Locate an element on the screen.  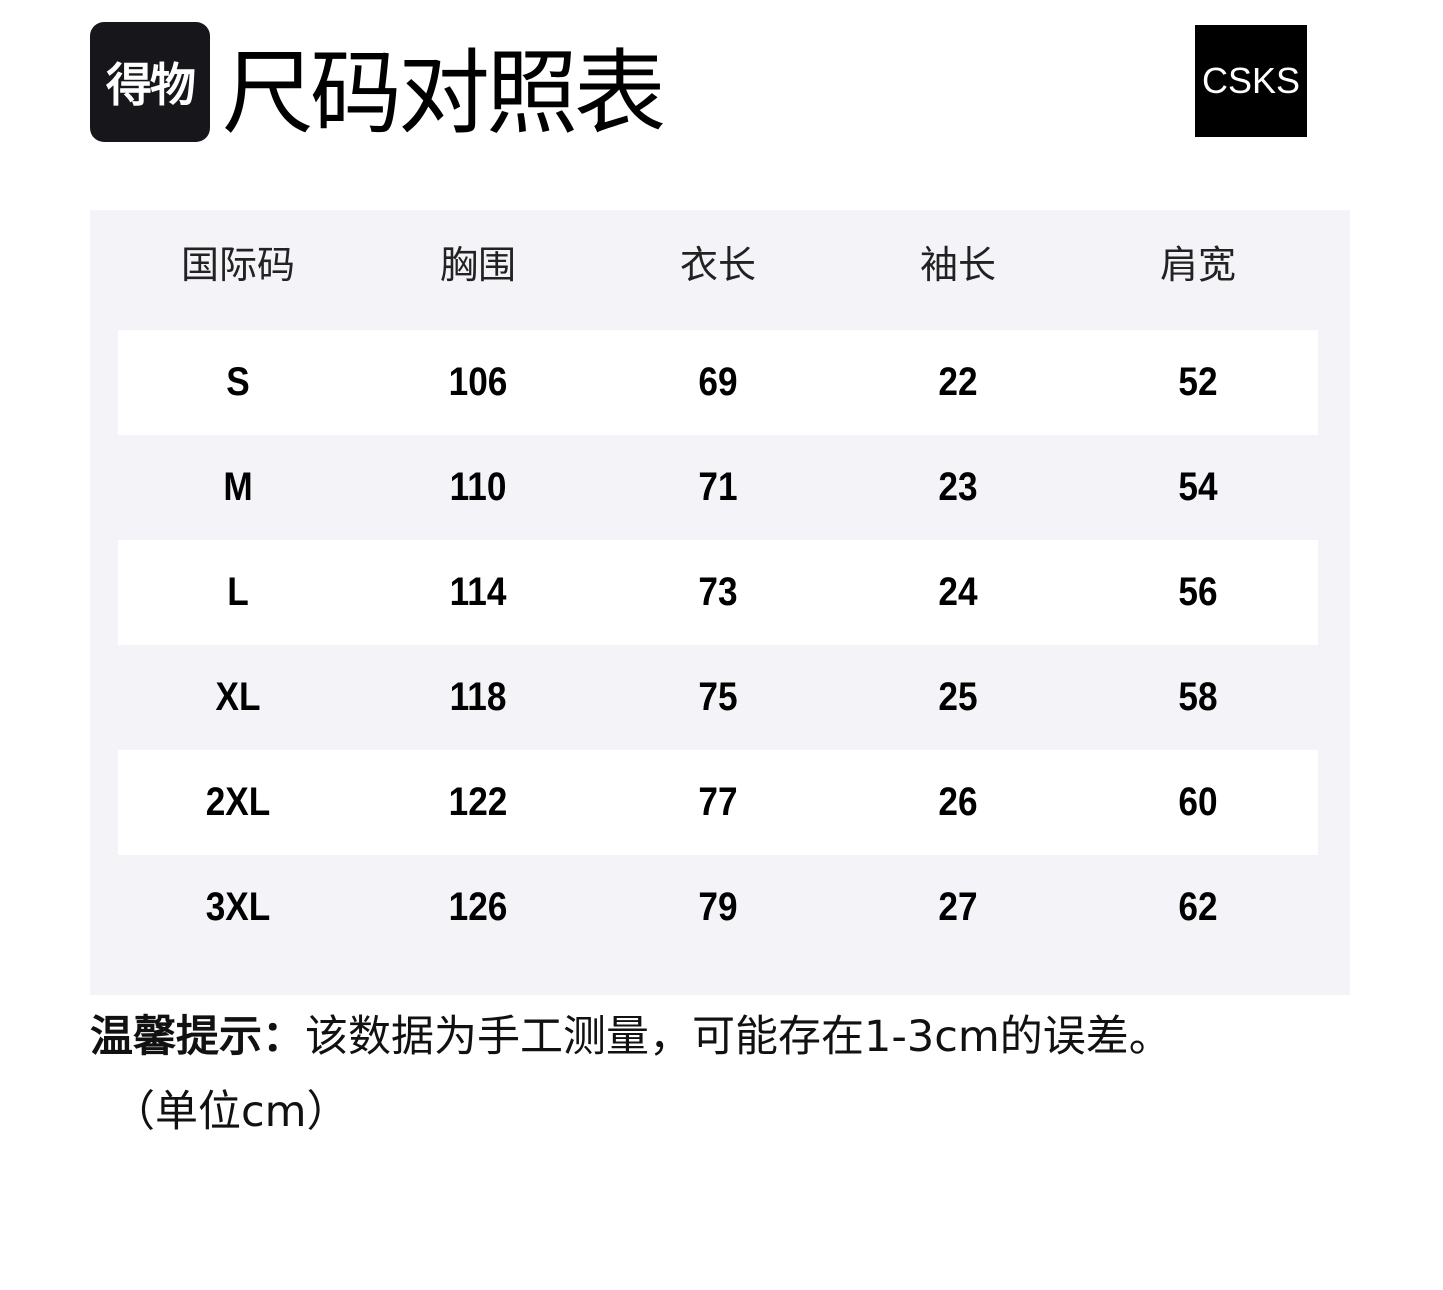
table-cell: 24 is located at coordinates (958, 592).